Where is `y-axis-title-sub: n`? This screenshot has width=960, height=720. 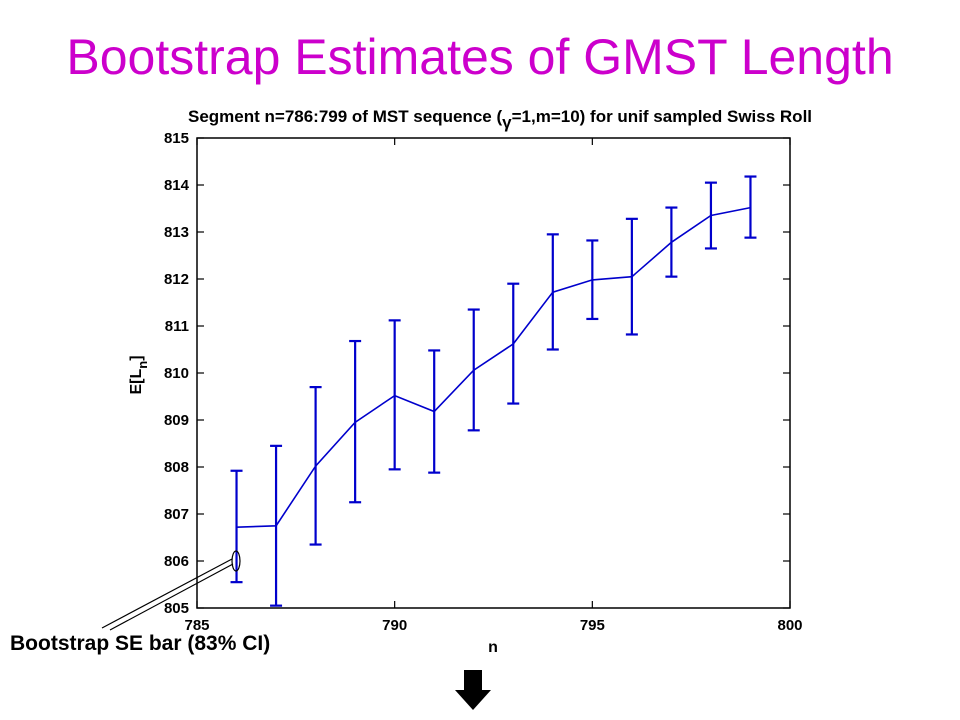 y-axis-title-sub: n is located at coordinates (142, 365).